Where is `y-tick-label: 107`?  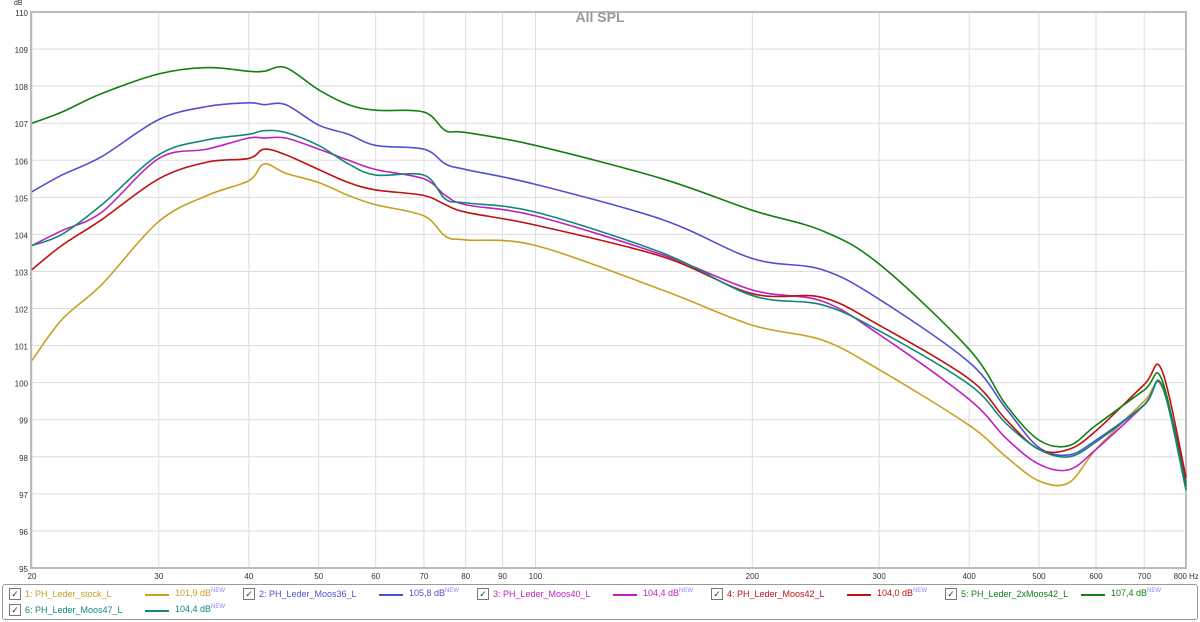 y-tick-label: 107 is located at coordinates (22, 124).